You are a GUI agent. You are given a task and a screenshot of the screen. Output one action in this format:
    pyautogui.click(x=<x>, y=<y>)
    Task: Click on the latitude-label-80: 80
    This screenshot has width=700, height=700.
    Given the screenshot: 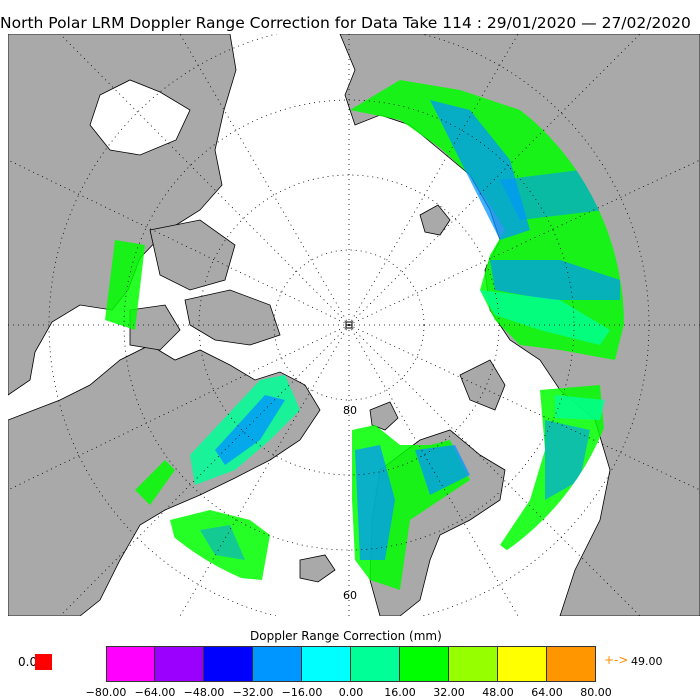 What is the action you would take?
    pyautogui.click(x=350, y=410)
    